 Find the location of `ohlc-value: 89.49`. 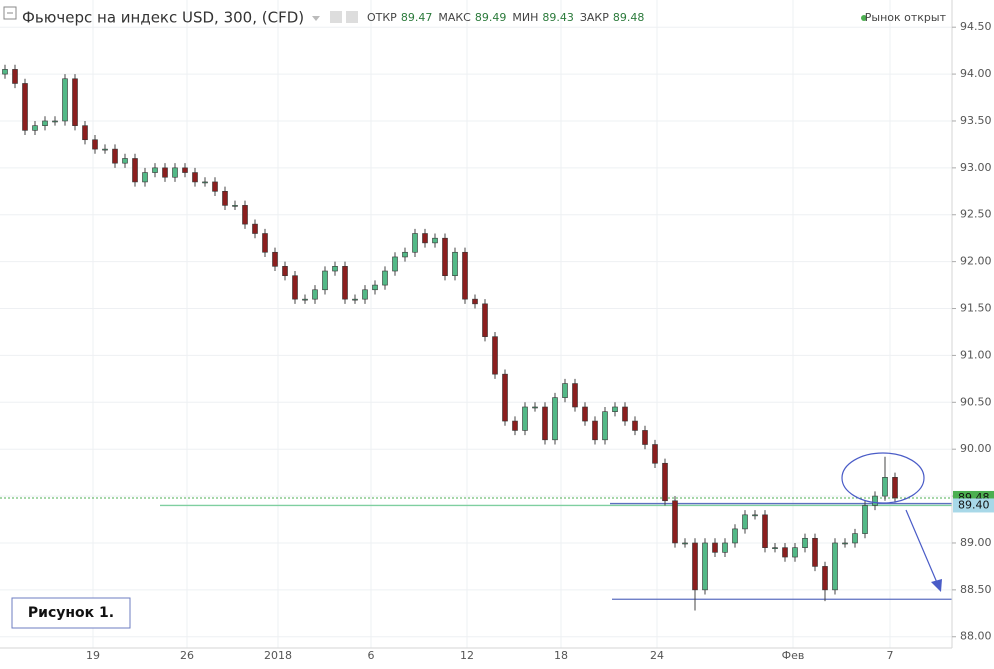

ohlc-value: 89.49 is located at coordinates (491, 17).